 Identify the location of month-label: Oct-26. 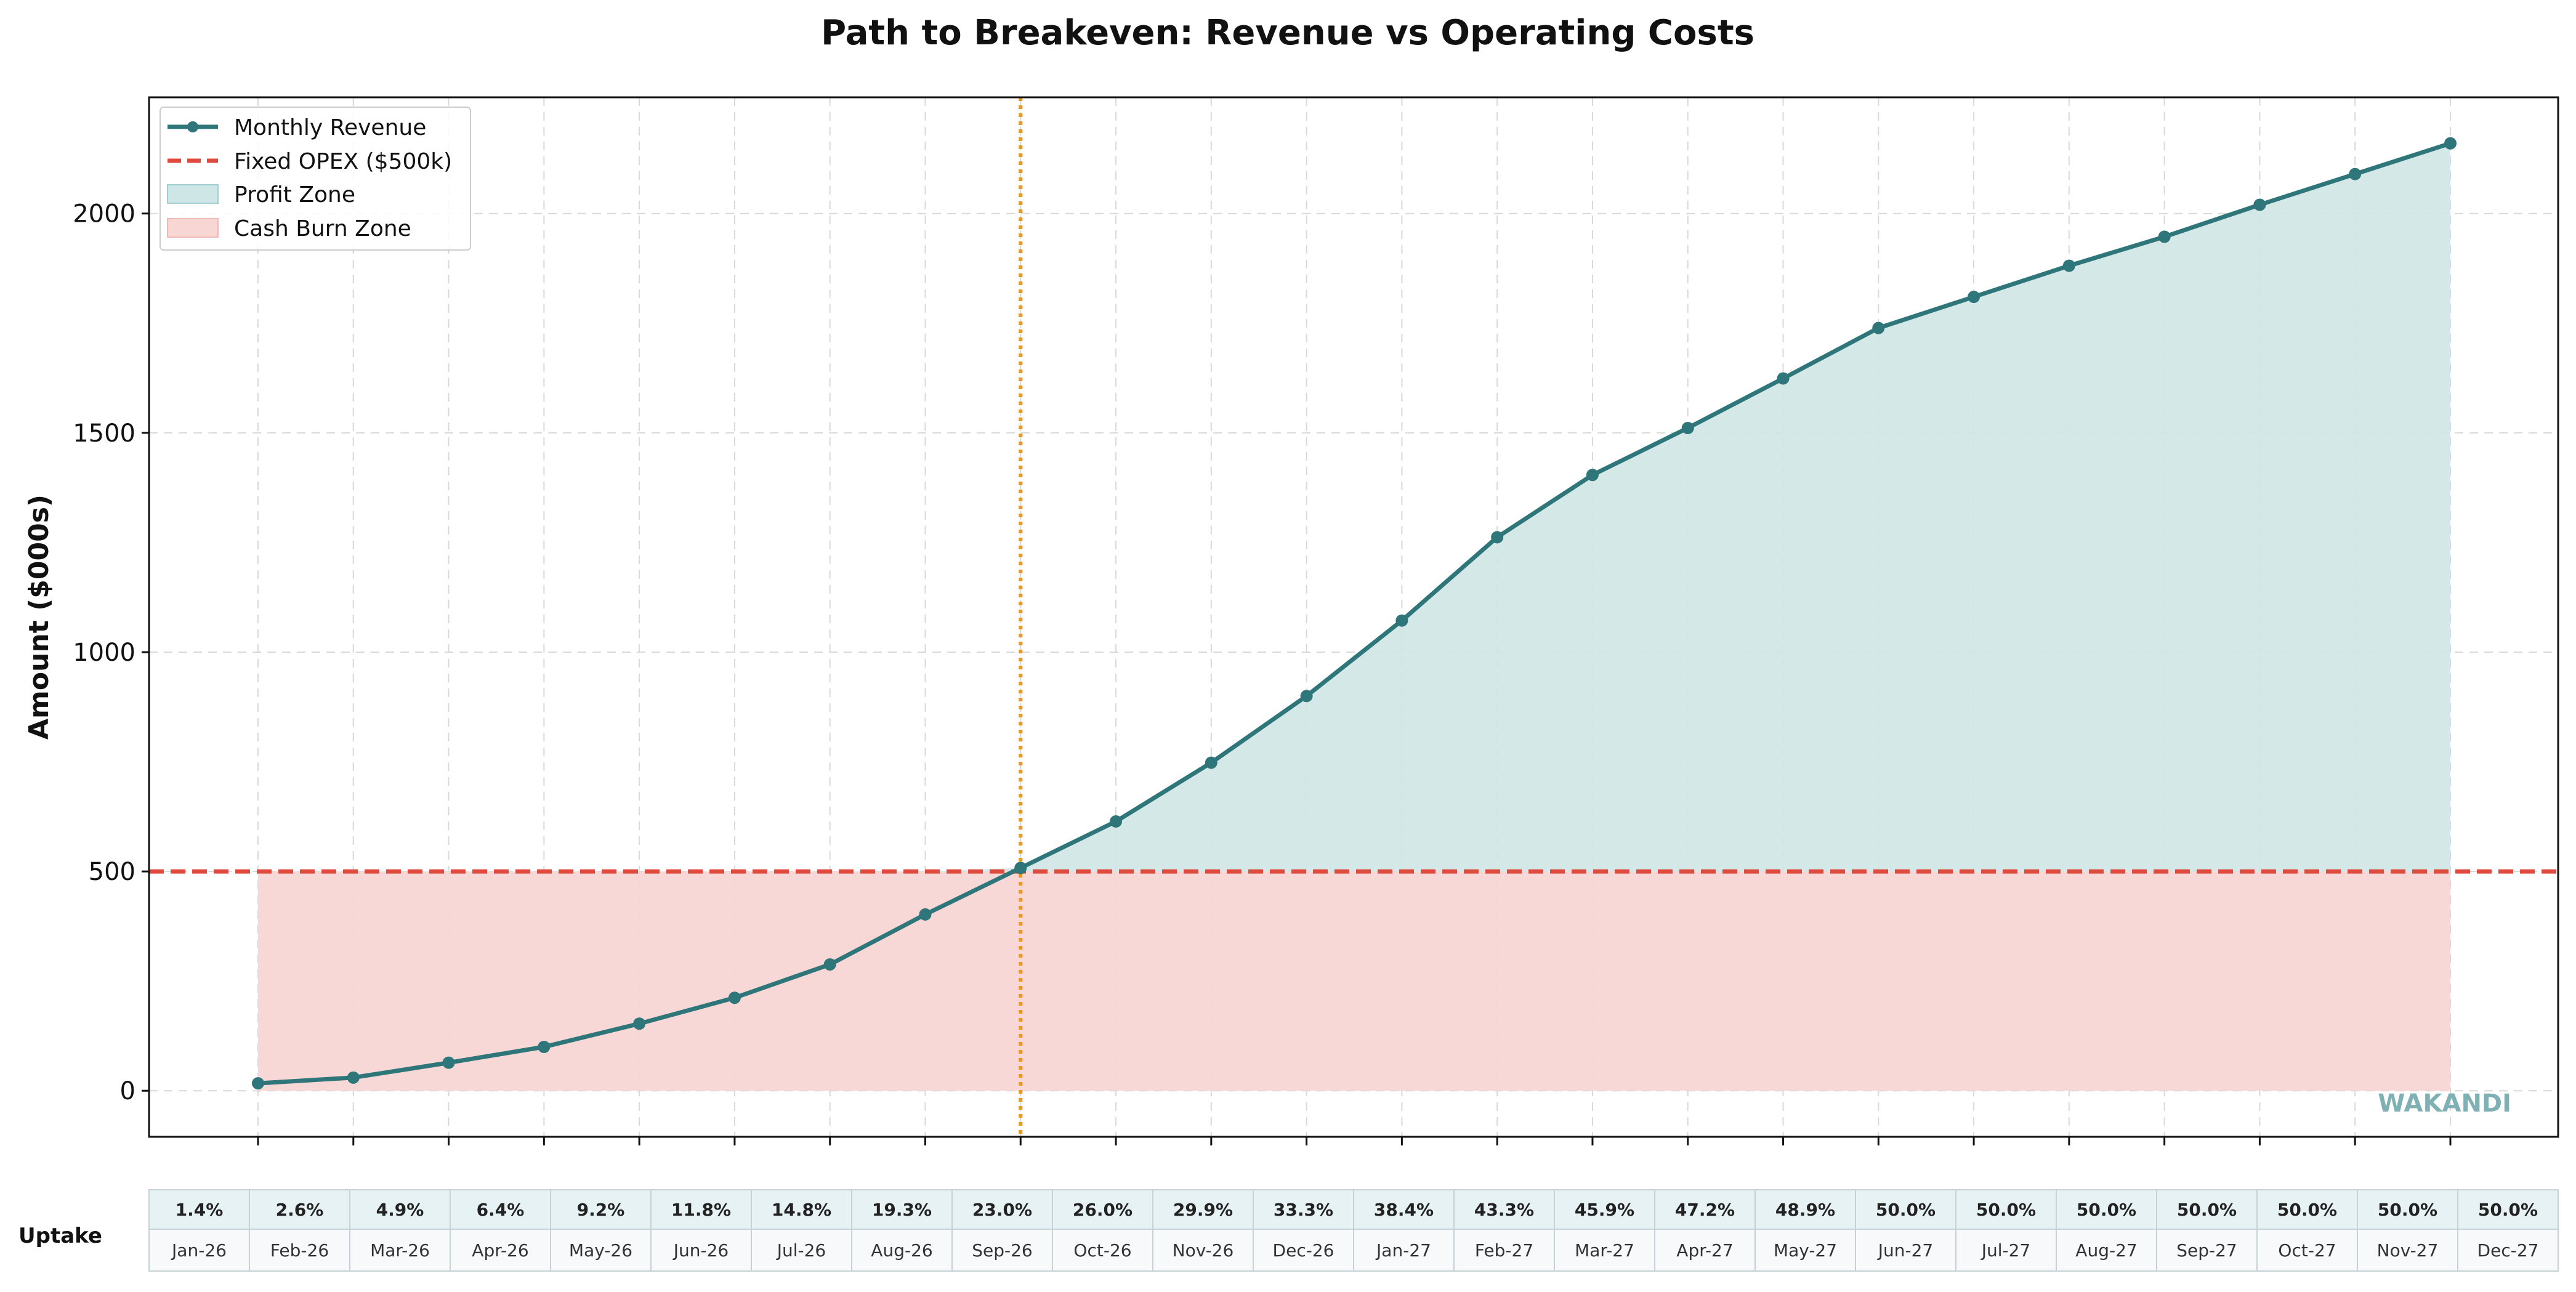
(1102, 1251).